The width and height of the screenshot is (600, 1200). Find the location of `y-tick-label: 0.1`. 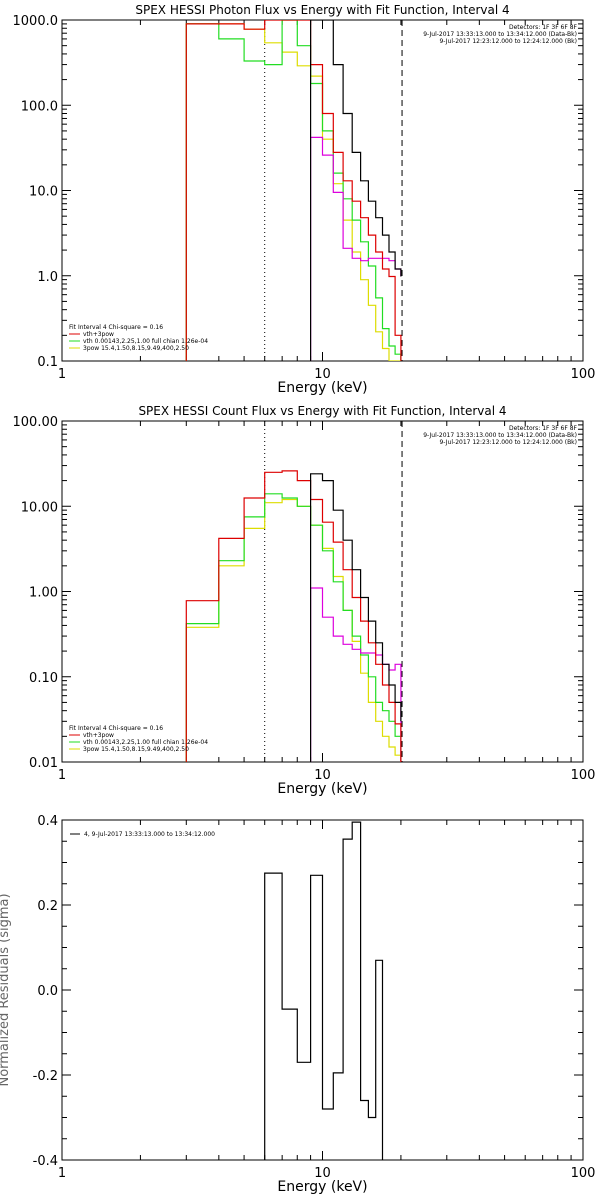

y-tick-label: 0.1 is located at coordinates (47, 362).